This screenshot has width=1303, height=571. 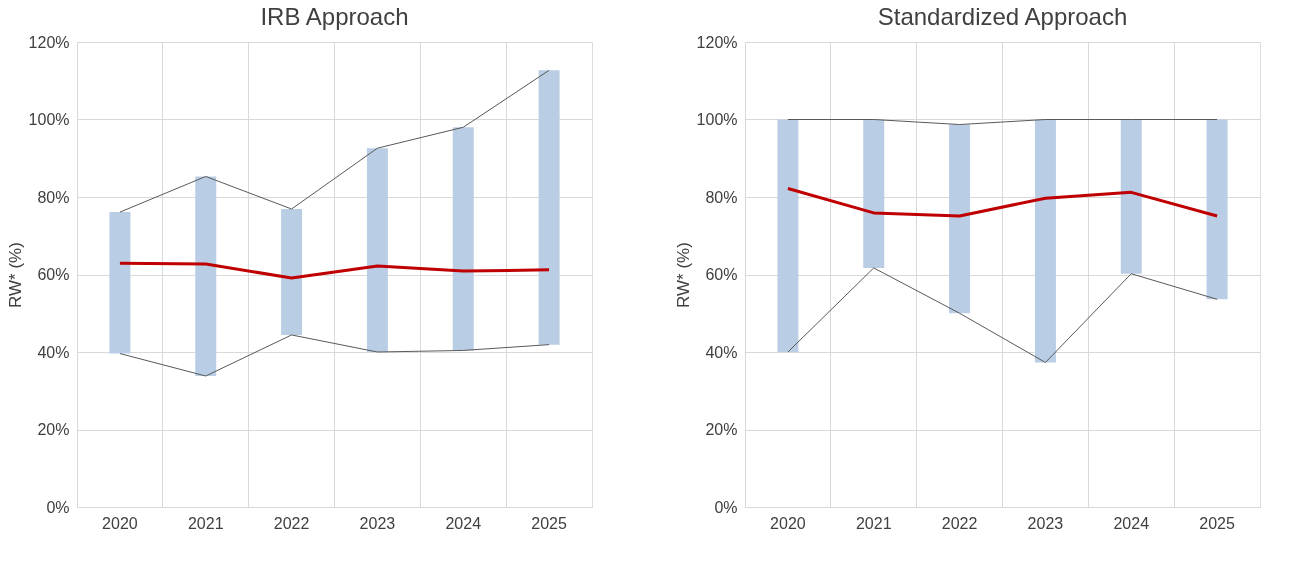 What do you see at coordinates (1002, 16) in the screenshot?
I see `chart-title: Standardized Approach` at bounding box center [1002, 16].